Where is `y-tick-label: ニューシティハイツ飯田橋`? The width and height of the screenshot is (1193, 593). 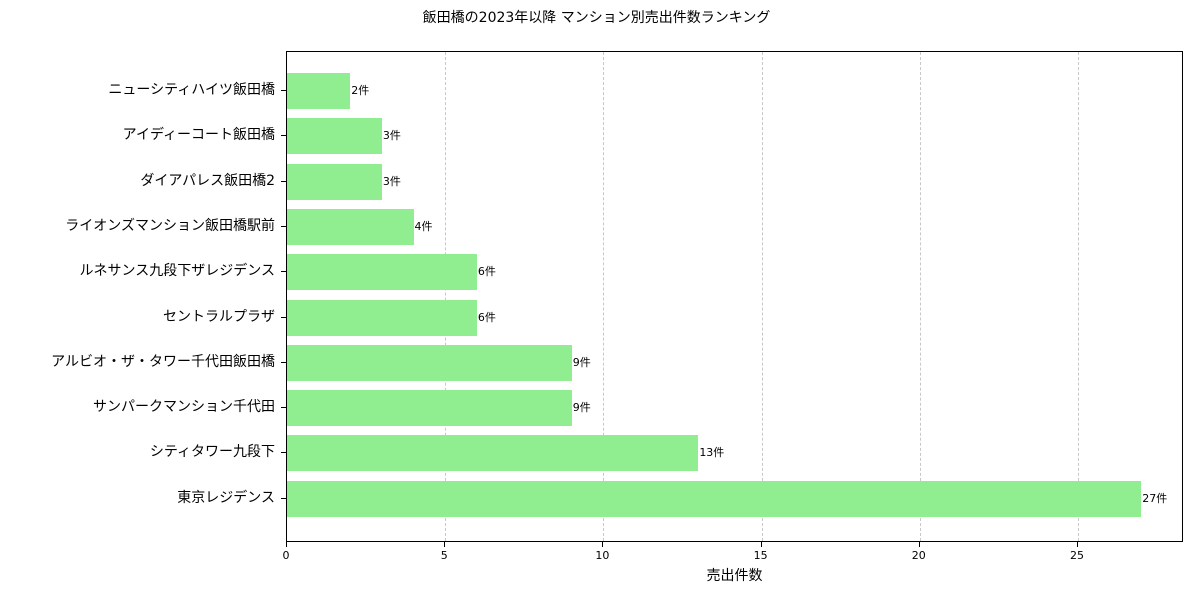 y-tick-label: ニューシティハイツ飯田橋 is located at coordinates (191, 90).